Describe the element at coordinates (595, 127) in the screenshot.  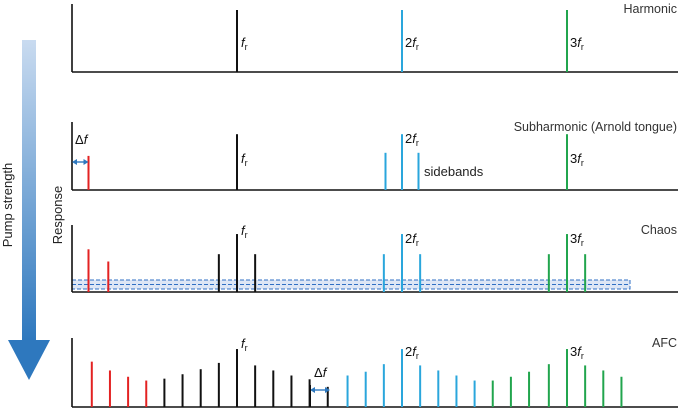
I see `panel-title: Subharmonic (Arnold tongue)` at that location.